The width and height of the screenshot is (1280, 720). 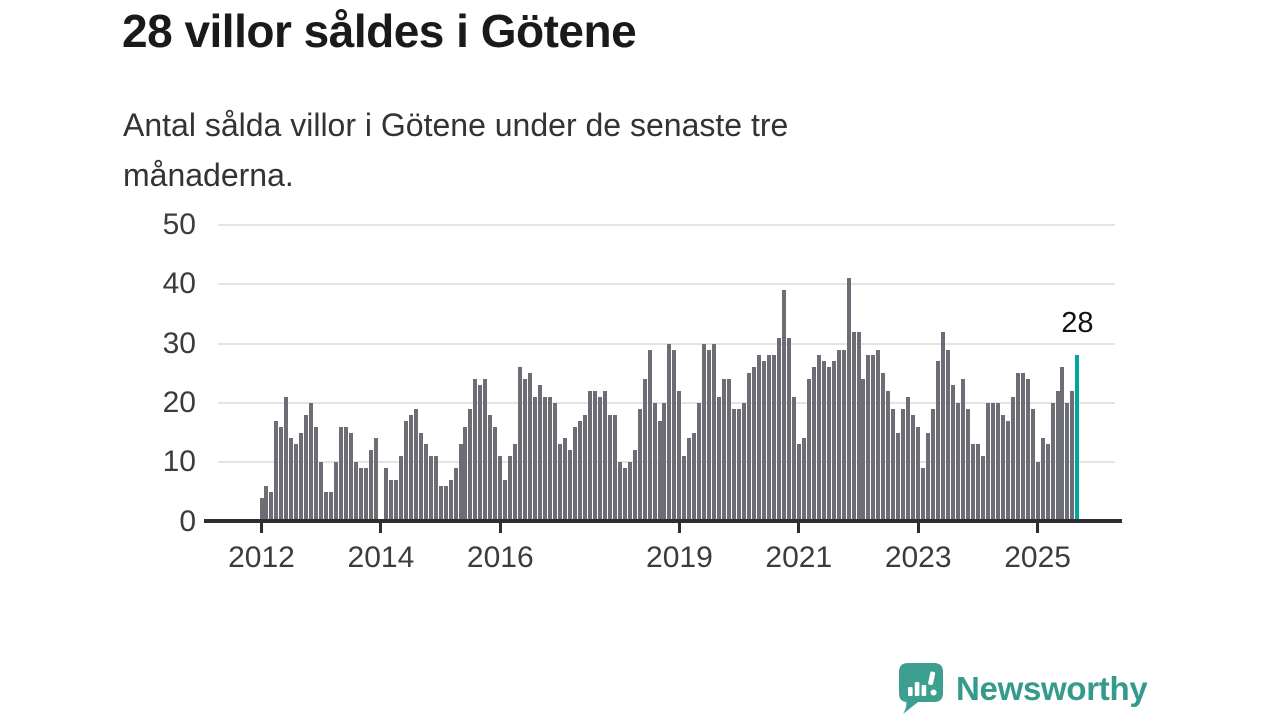 I want to click on x-axis-label-2025: 2025, so click(x=1037, y=557).